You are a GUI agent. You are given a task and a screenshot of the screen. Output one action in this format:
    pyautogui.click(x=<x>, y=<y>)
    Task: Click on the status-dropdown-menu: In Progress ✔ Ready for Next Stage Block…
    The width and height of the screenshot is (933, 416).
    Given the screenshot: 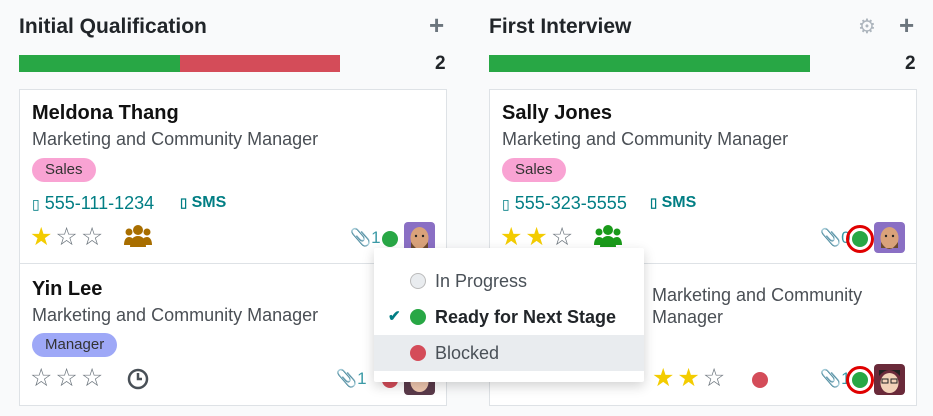 What is the action you would take?
    pyautogui.click(x=509, y=315)
    